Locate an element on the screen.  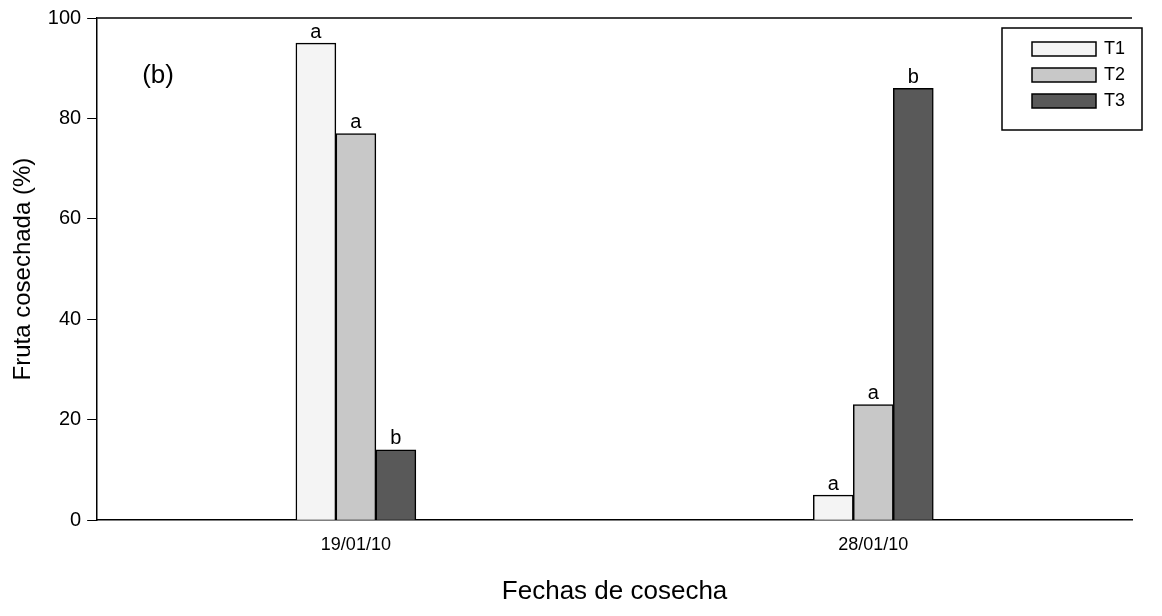
y-tick-label: 60 is located at coordinates (70, 217).